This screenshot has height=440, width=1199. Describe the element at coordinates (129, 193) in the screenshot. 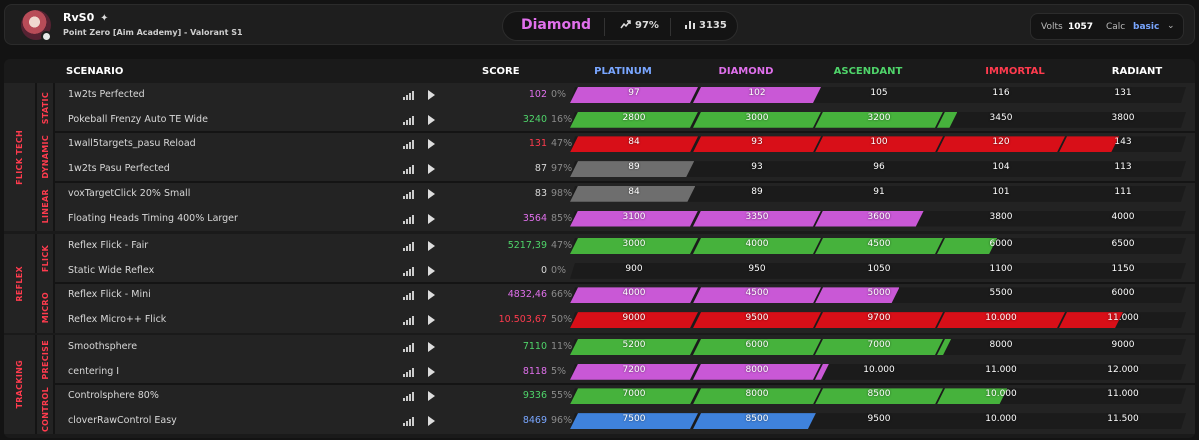

I see `scenario-name: voxTargetClick 20% Small` at that location.